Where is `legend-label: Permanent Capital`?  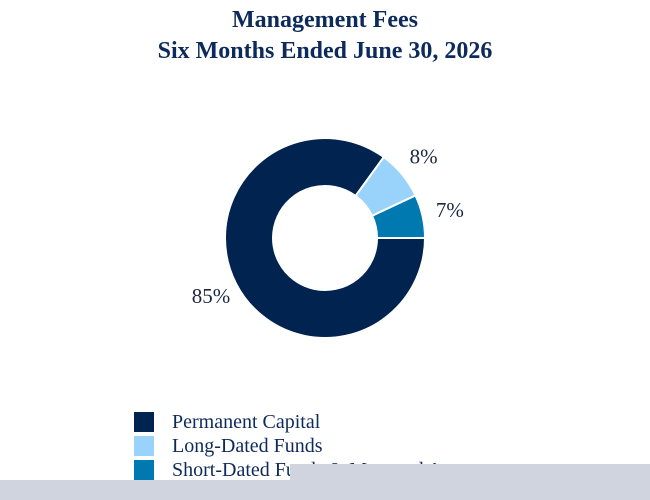
legend-label: Permanent Capital is located at coordinates (246, 421).